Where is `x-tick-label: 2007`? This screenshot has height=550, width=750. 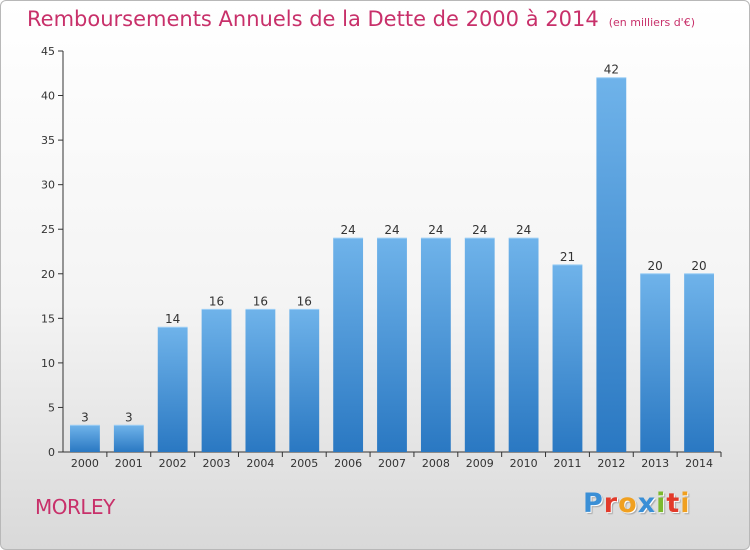 x-tick-label: 2007 is located at coordinates (392, 463).